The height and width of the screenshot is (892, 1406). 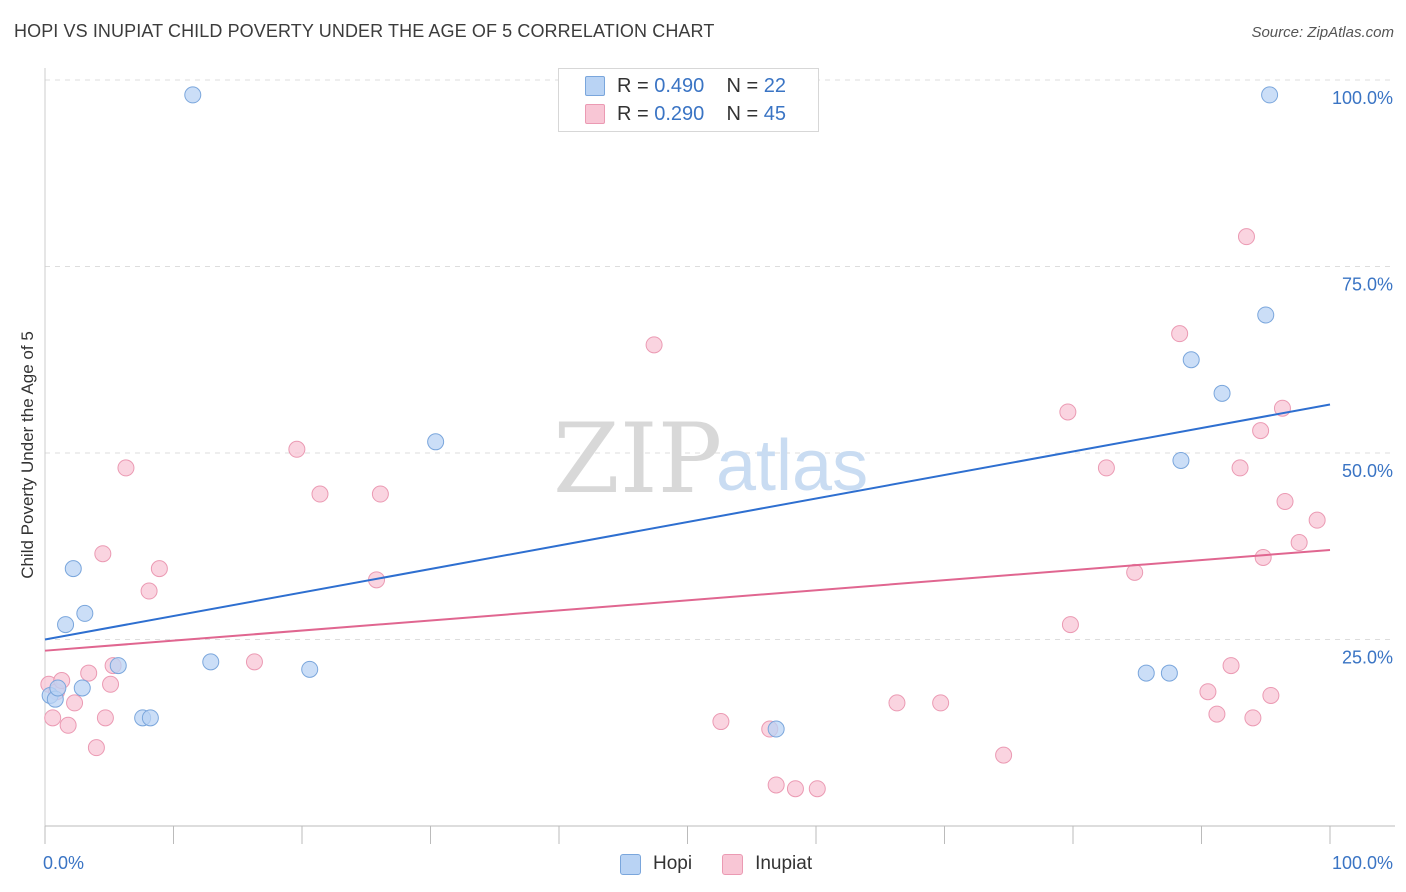 What do you see at coordinates (63, 863) in the screenshot?
I see `x-tick-label: 0.0%` at bounding box center [63, 863].